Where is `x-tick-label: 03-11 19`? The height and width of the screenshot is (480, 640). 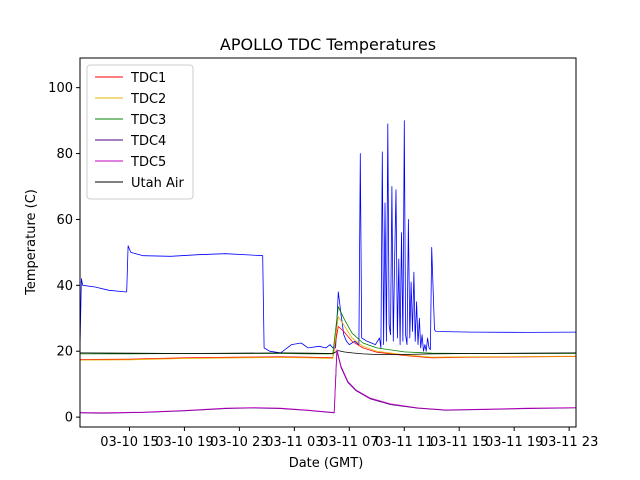 x-tick-label: 03-11 19 is located at coordinates (514, 442).